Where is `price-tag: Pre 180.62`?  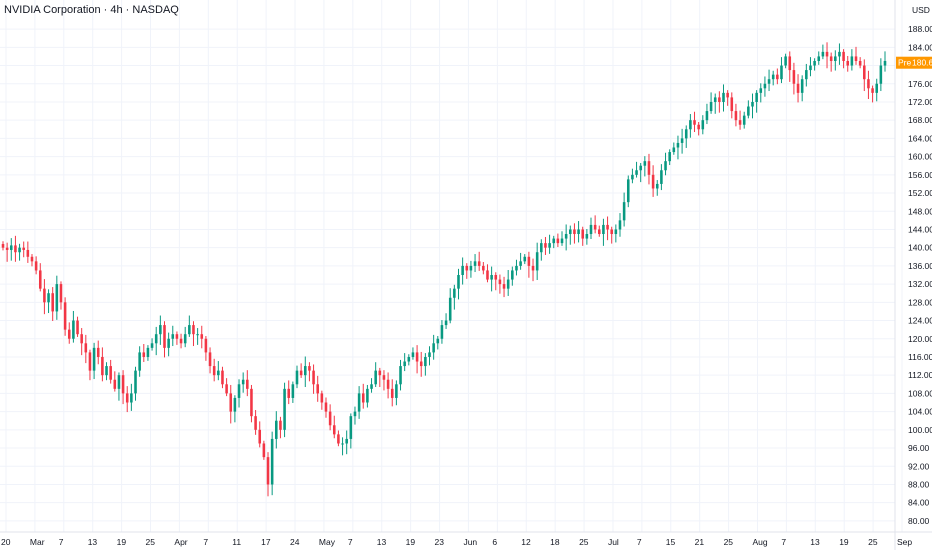 price-tag: Pre 180.62 is located at coordinates (914, 62).